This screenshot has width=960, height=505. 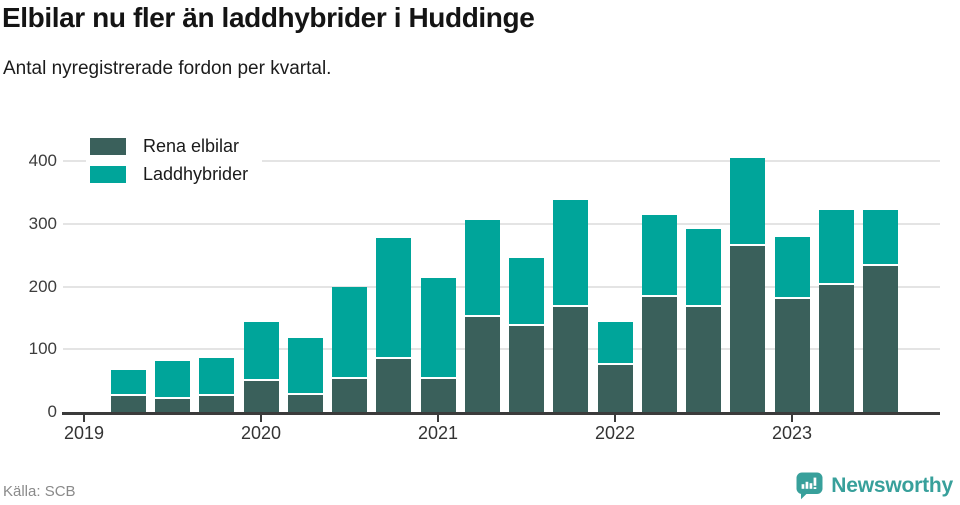 I want to click on x-axis-label: 2022, so click(x=615, y=433).